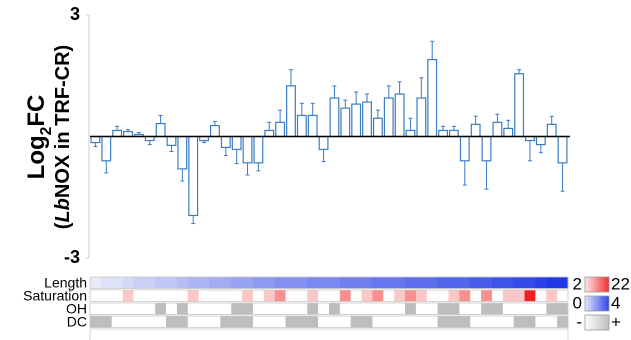 This screenshot has height=340, width=631. I want to click on y-tick-label: -3, so click(72, 257).